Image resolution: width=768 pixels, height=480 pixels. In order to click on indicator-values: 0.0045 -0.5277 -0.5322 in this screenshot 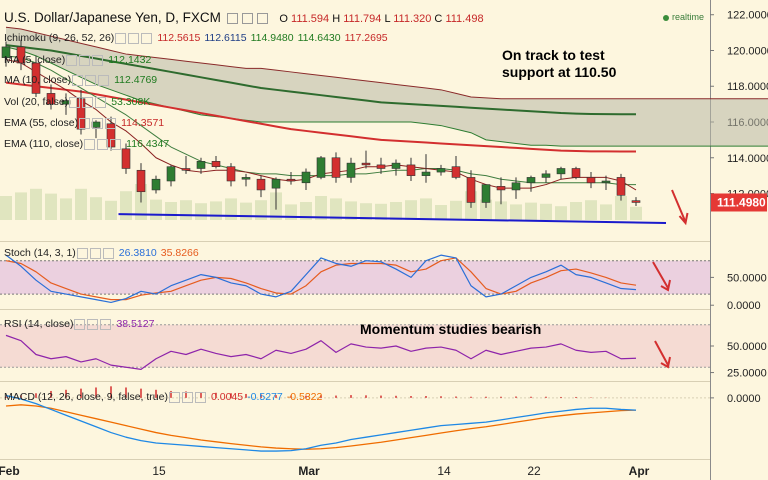, I will do `click(266, 397)`.